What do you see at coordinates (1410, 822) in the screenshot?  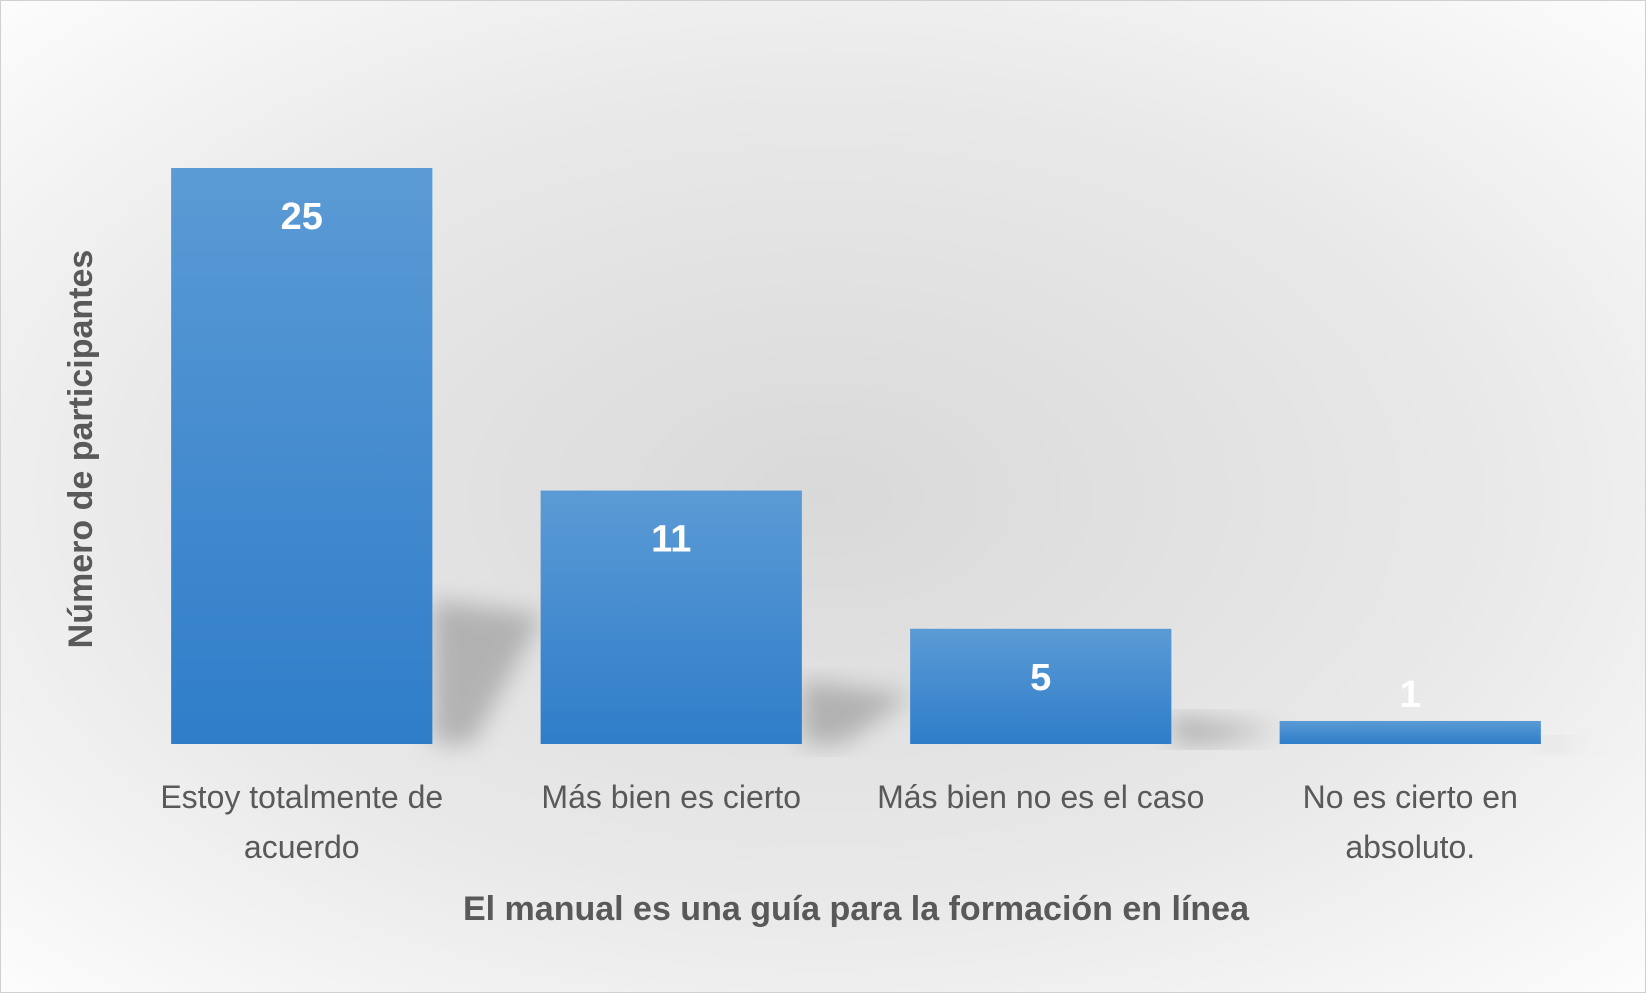 I see `x-tick-label: No es cierto en absoluto.` at bounding box center [1410, 822].